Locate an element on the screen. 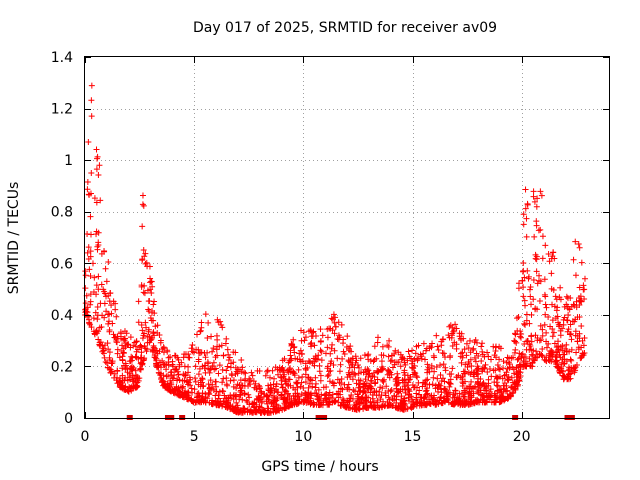 The image size is (640, 480). x-tick-label: 5 is located at coordinates (194, 437).